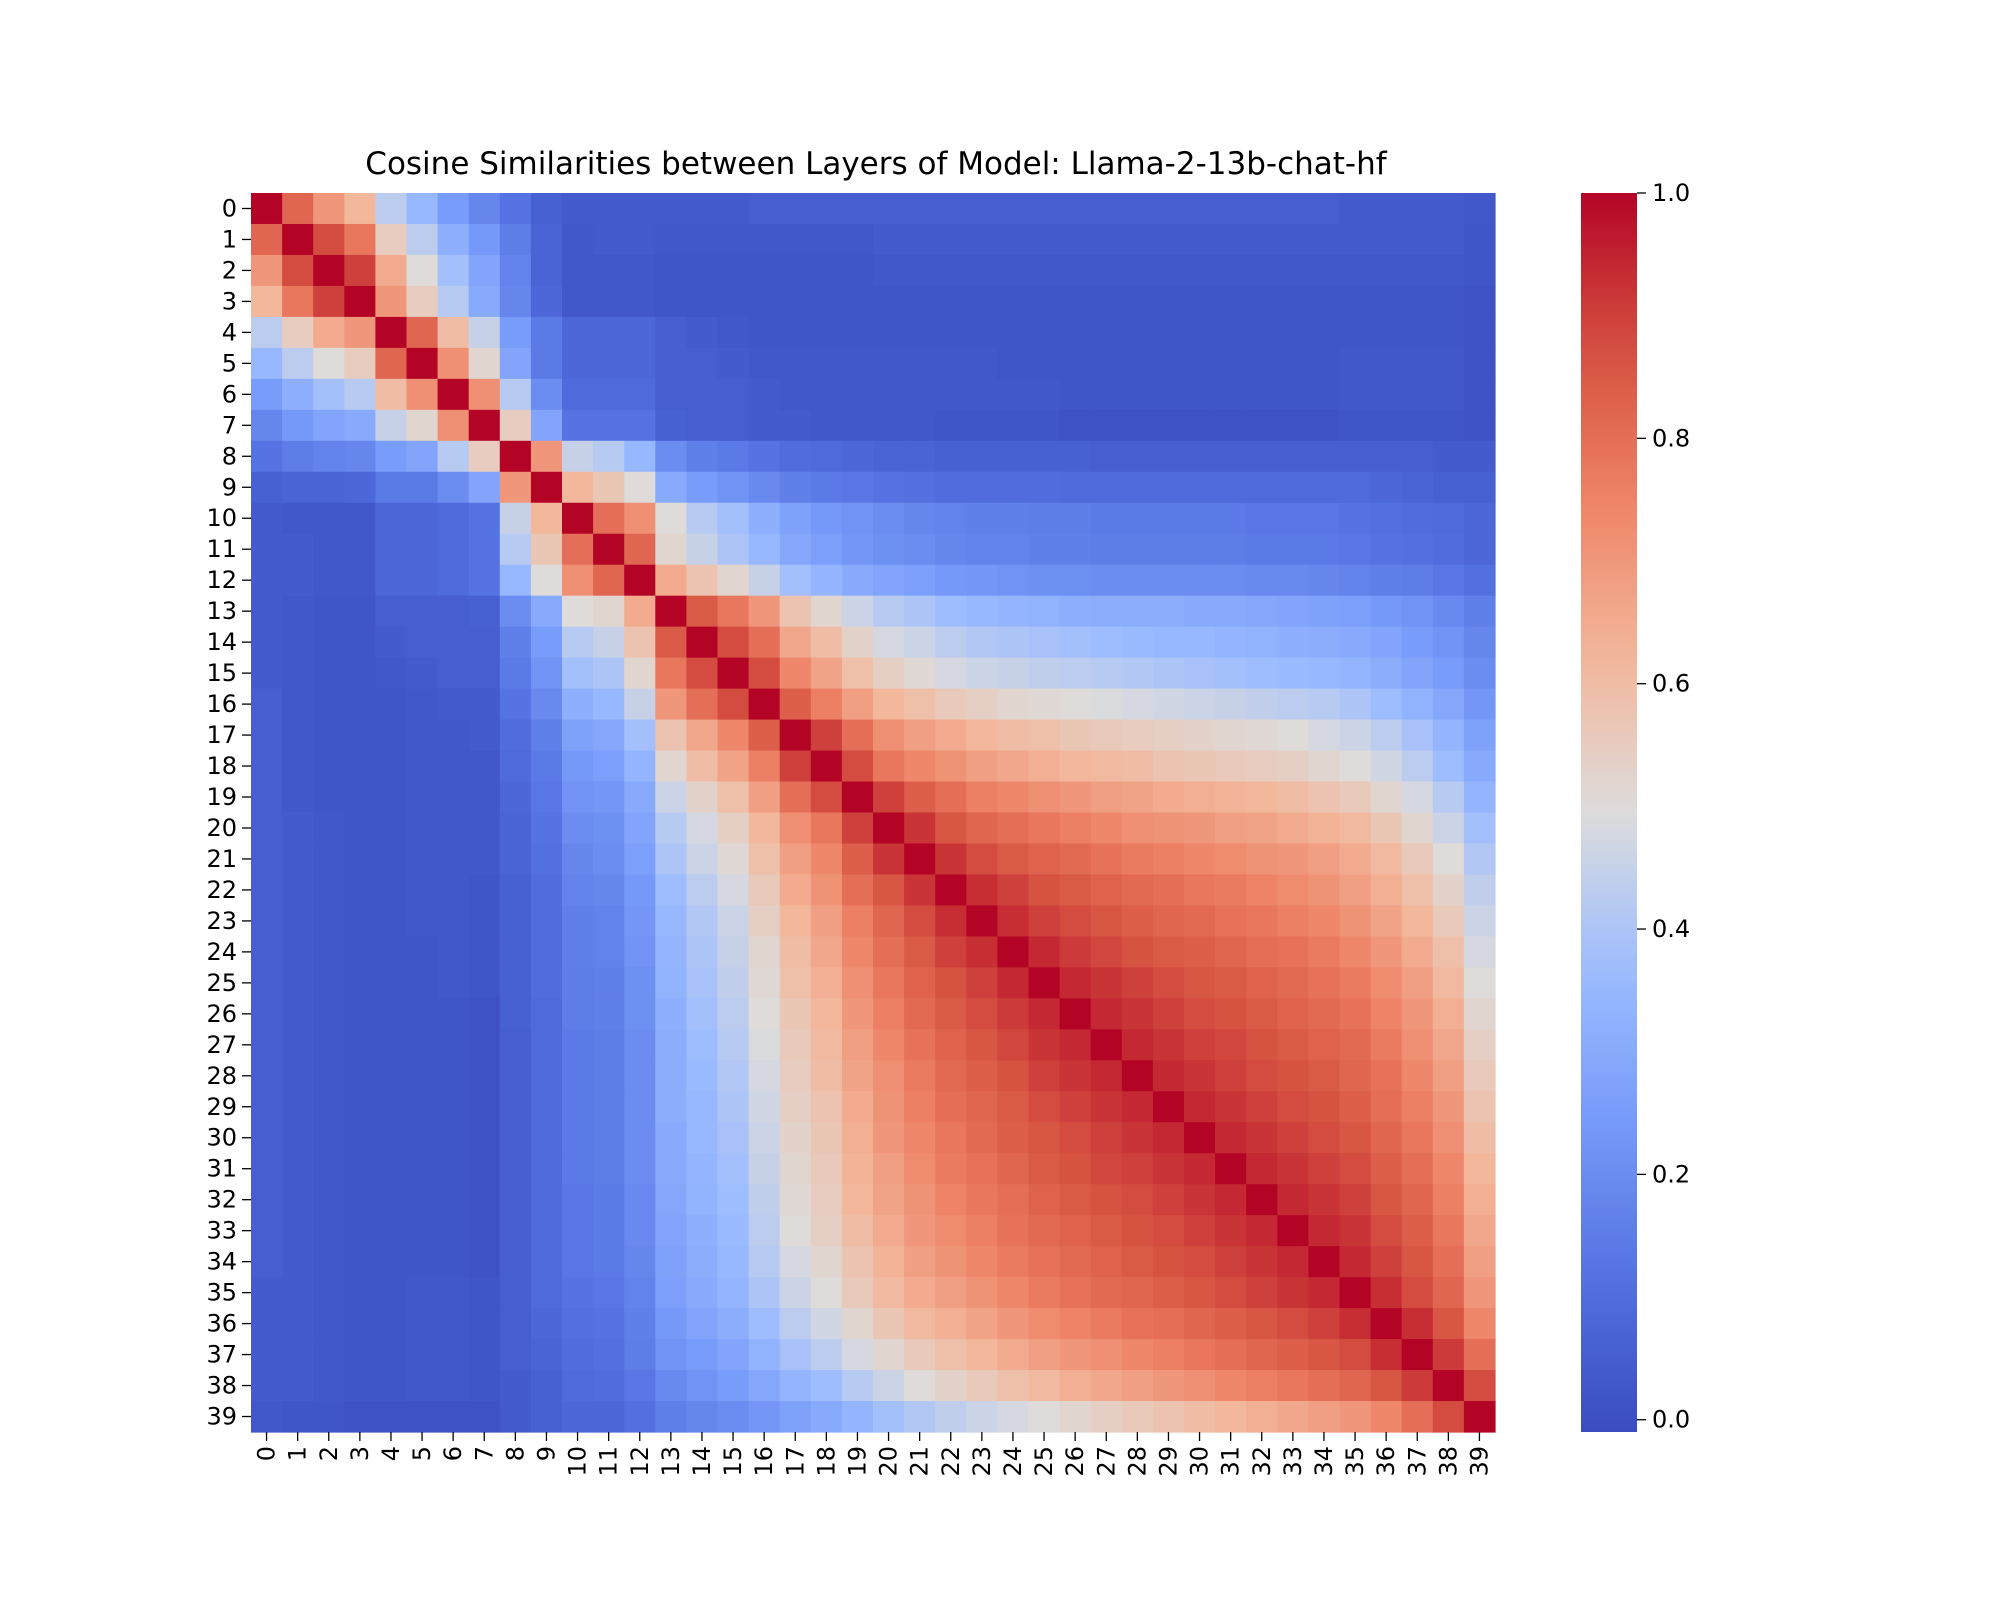 The height and width of the screenshot is (1600, 2000). Describe the element at coordinates (1671, 1174) in the screenshot. I see `colorbar-tick-label: 0.2` at that location.